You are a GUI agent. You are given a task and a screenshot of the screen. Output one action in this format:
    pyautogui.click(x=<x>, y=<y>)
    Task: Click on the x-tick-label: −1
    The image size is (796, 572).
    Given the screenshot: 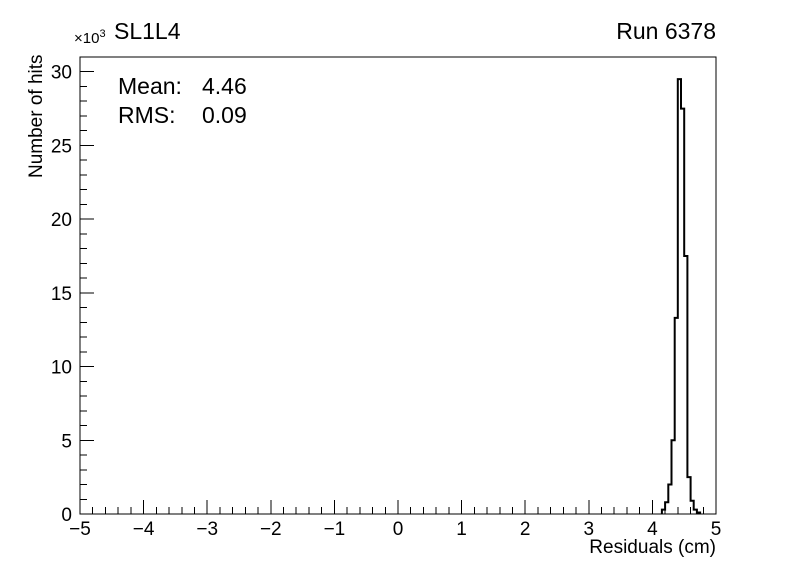 What is the action you would take?
    pyautogui.click(x=335, y=529)
    